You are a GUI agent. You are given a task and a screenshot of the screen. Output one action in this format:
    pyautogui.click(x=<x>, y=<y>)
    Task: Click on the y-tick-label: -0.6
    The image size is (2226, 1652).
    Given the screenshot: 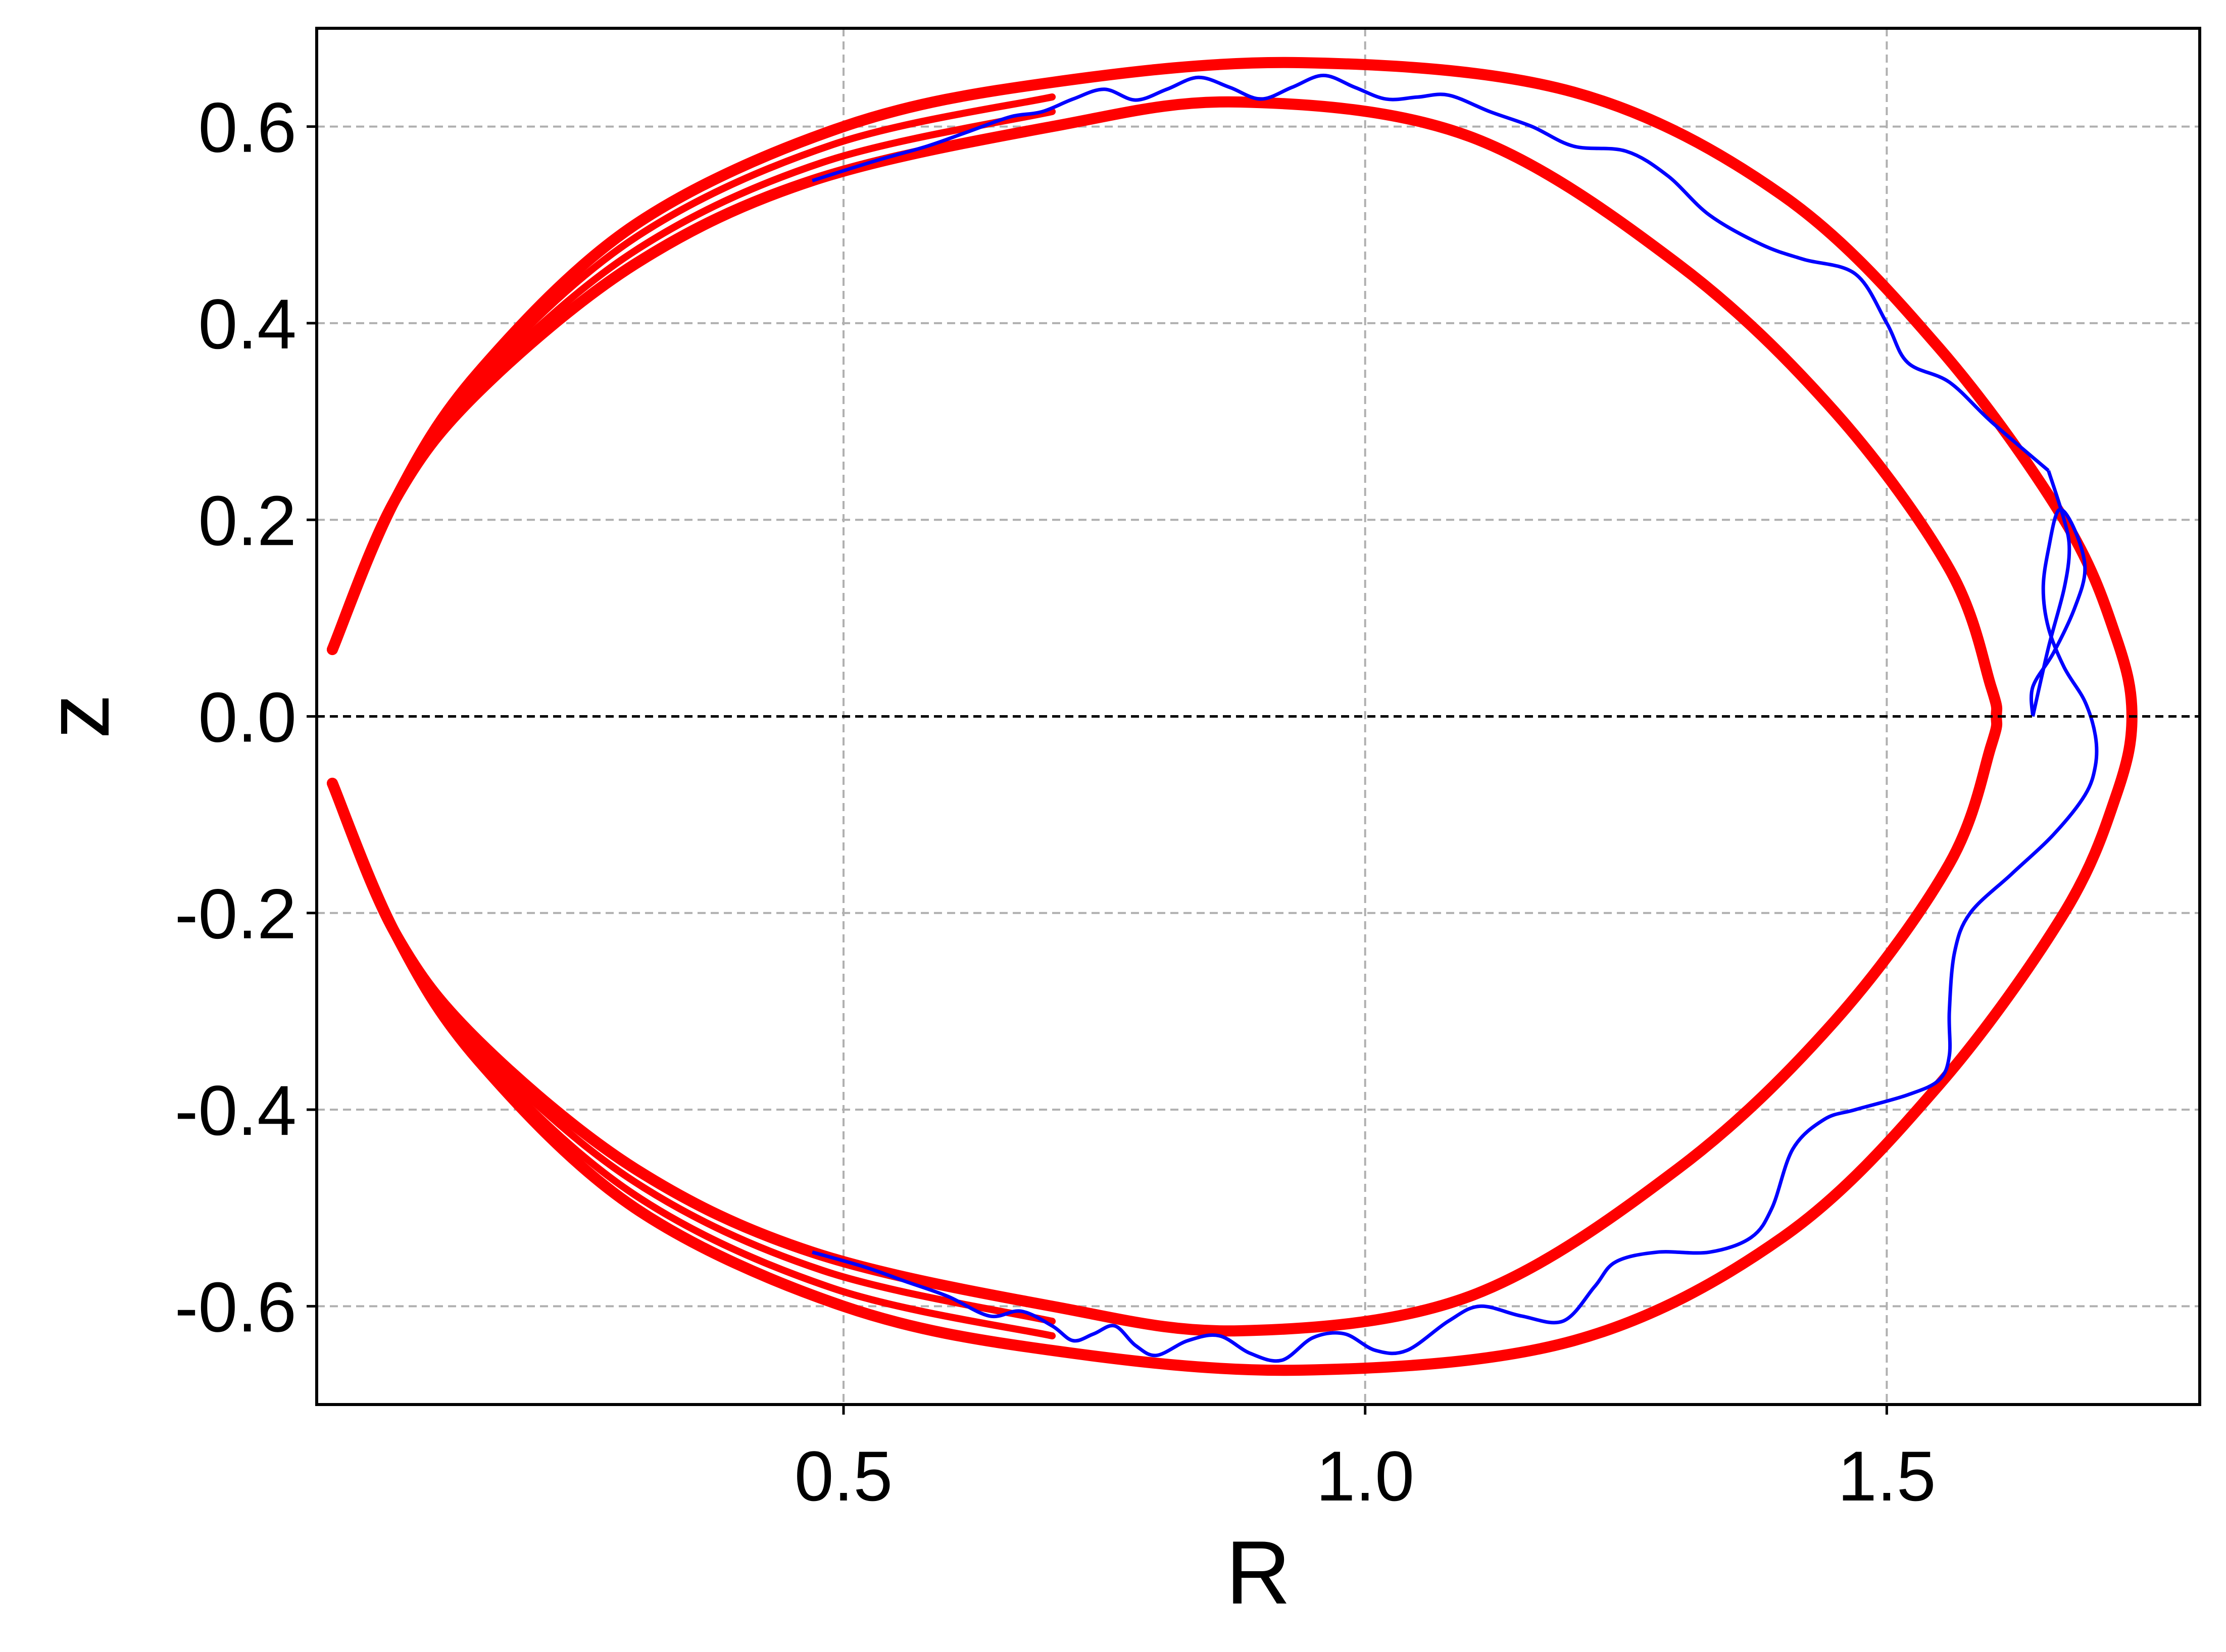 What is the action you would take?
    pyautogui.click(x=235, y=1306)
    